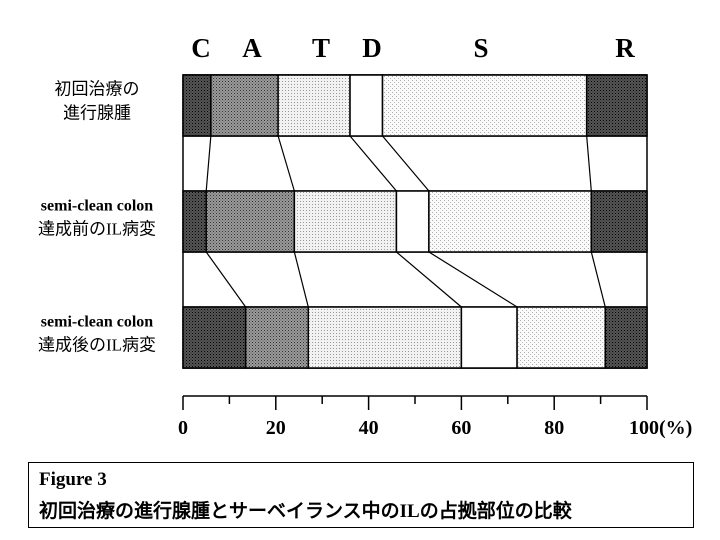  Describe the element at coordinates (97, 345) in the screenshot. I see `category-label-row-3-line-2: 達成後のIL病変` at that location.